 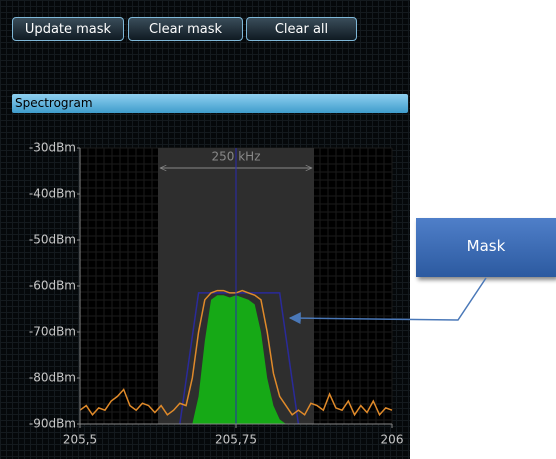 What do you see at coordinates (185, 29) in the screenshot?
I see `clear-mask-button: Clear mask` at bounding box center [185, 29].